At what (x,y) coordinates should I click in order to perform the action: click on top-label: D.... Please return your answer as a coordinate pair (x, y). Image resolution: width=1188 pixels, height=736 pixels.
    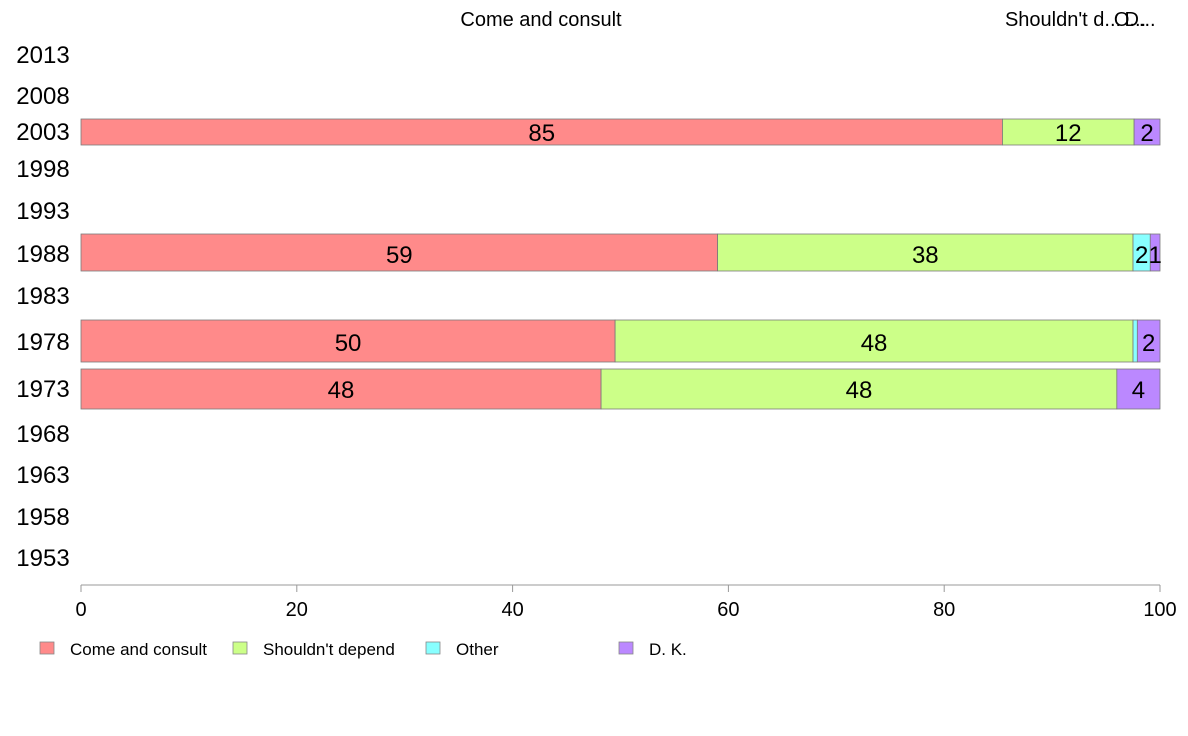
    Looking at the image, I should click on (1139, 20).